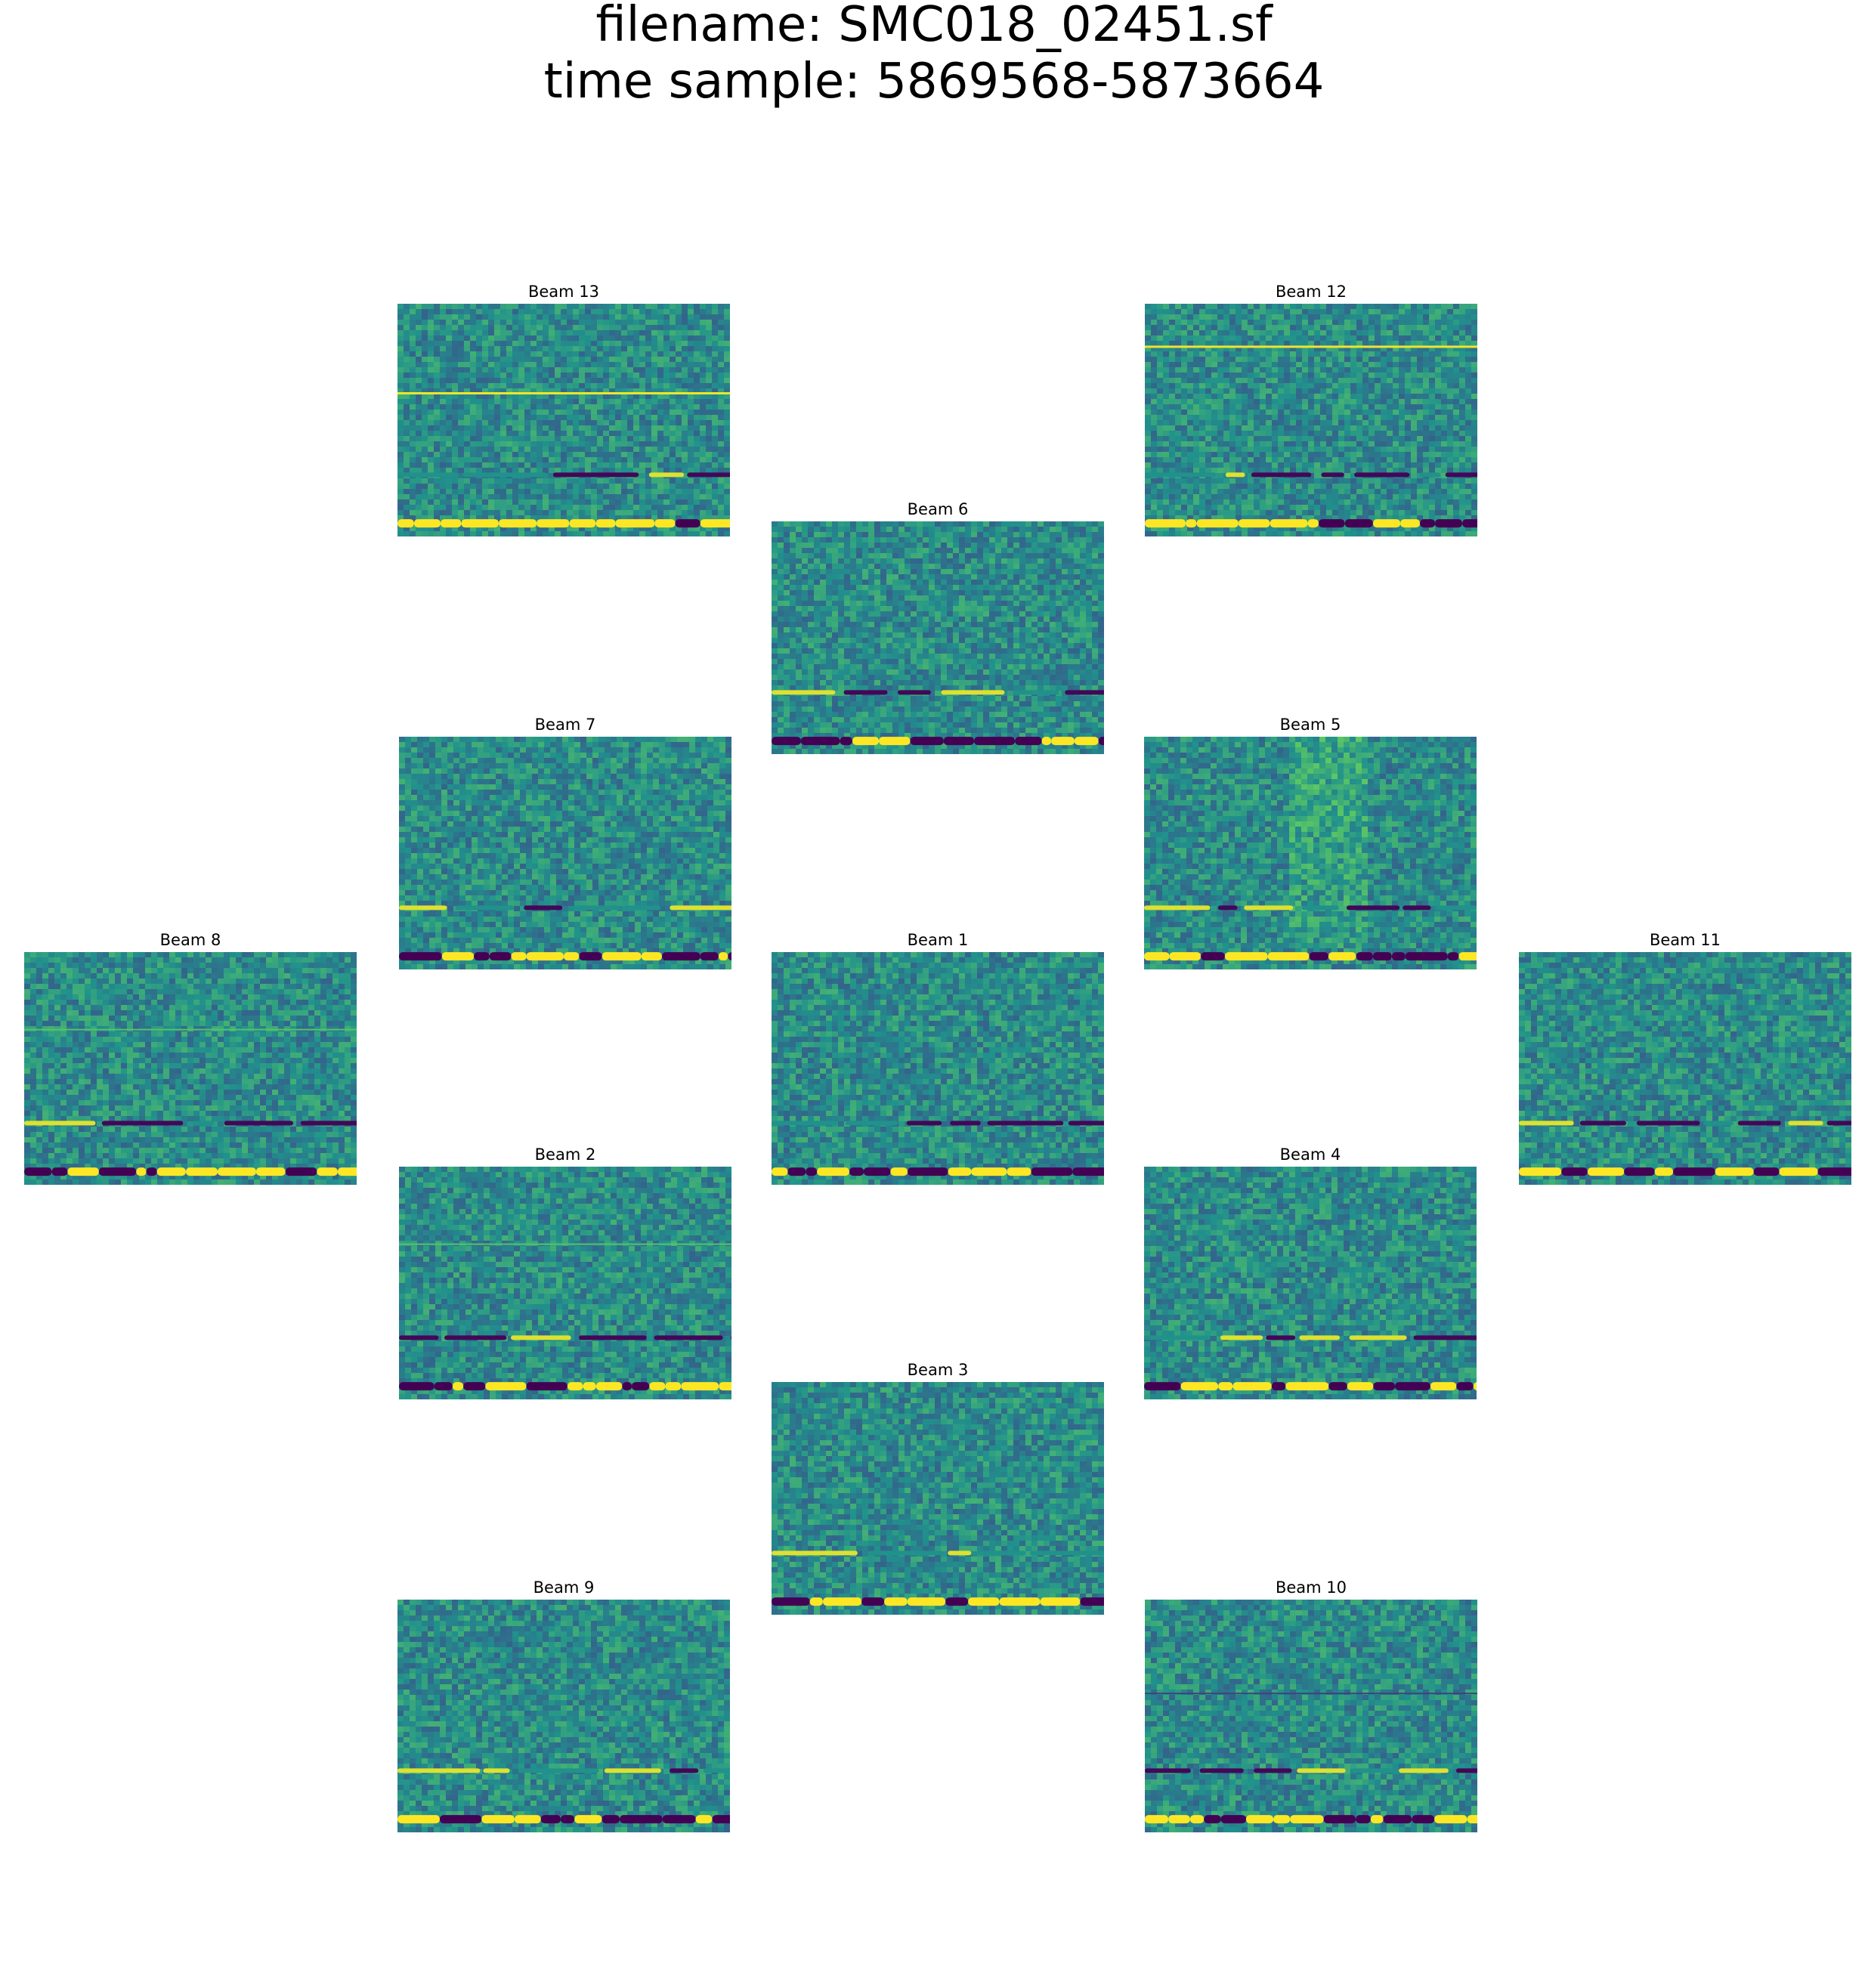 Image resolution: width=1868 pixels, height=1988 pixels. I want to click on panel-title-beam-11: Beam 11, so click(1685, 940).